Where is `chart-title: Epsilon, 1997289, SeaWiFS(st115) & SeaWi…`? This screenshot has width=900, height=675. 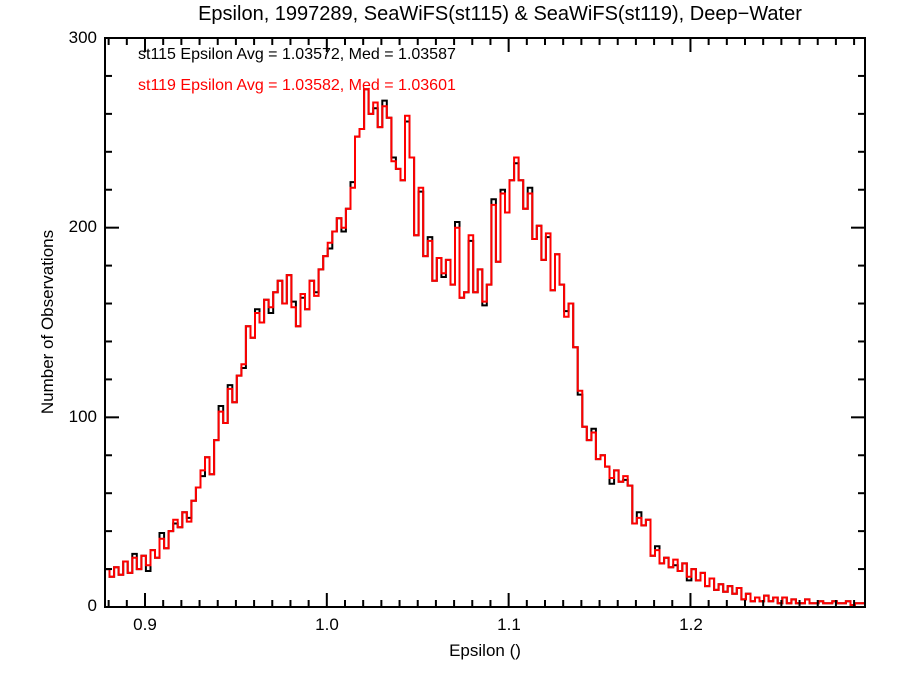 chart-title: Epsilon, 1997289, SeaWiFS(st115) & SeaWi… is located at coordinates (500, 14).